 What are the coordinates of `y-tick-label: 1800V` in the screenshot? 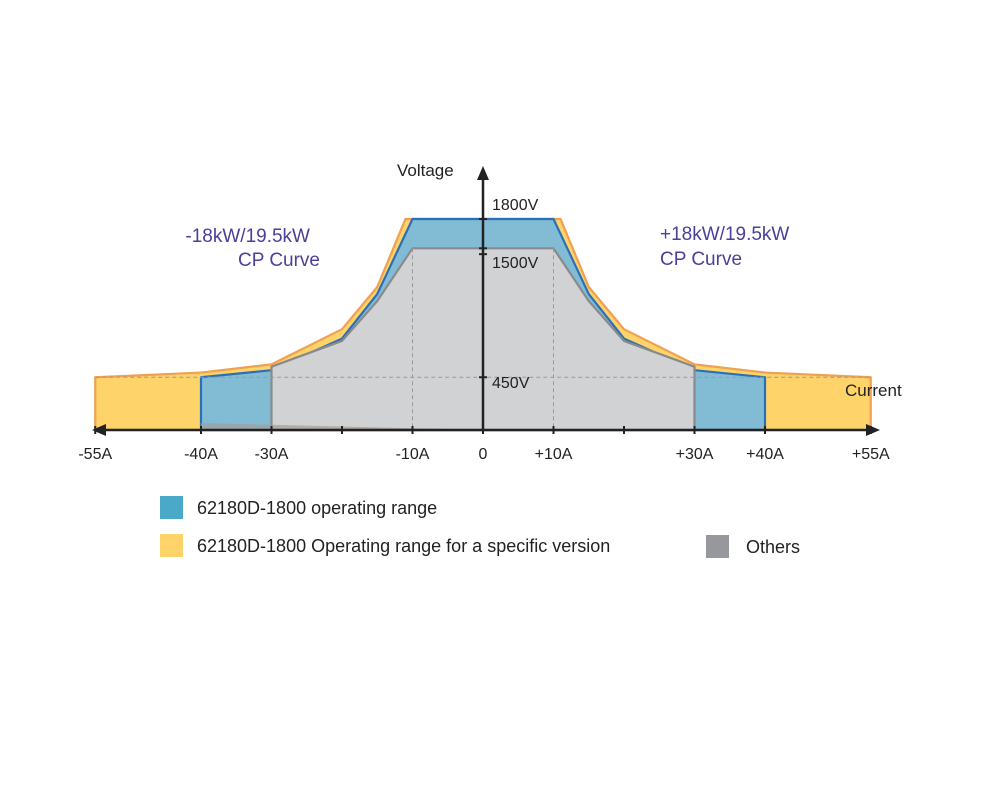 It's located at (515, 205).